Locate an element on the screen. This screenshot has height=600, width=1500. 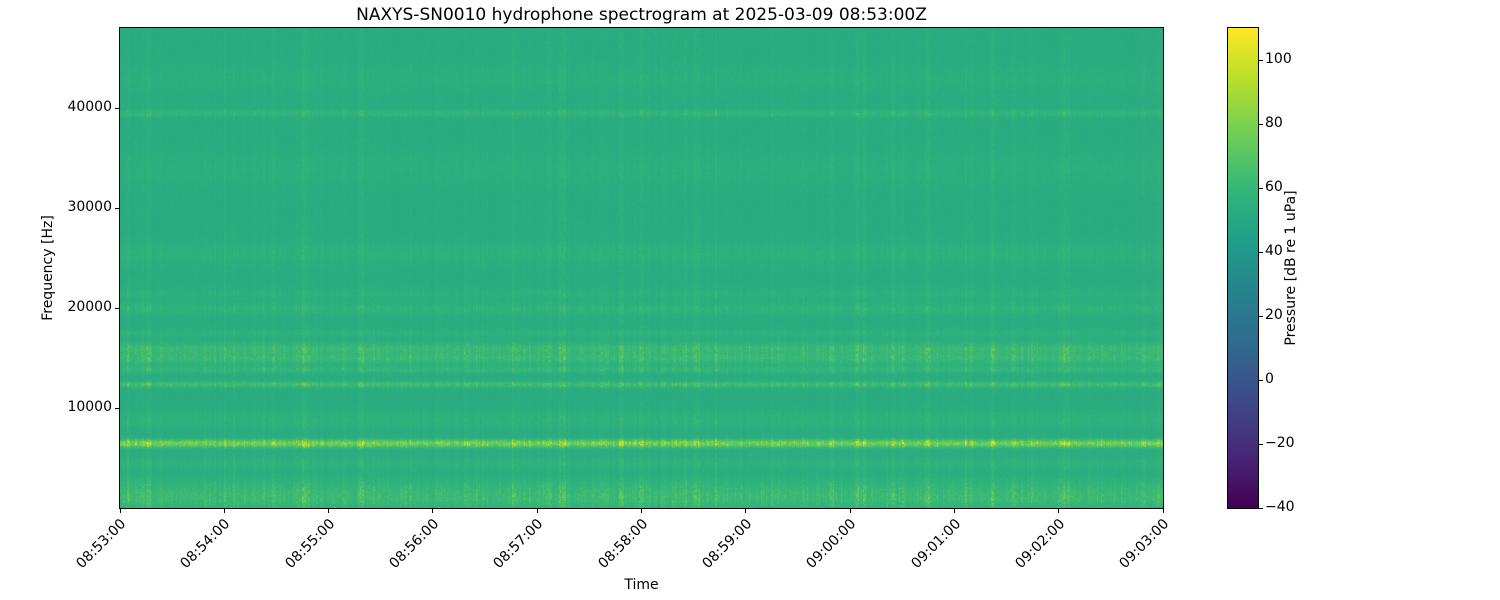
x-tick-label: 08:56:00 is located at coordinates (414, 544).